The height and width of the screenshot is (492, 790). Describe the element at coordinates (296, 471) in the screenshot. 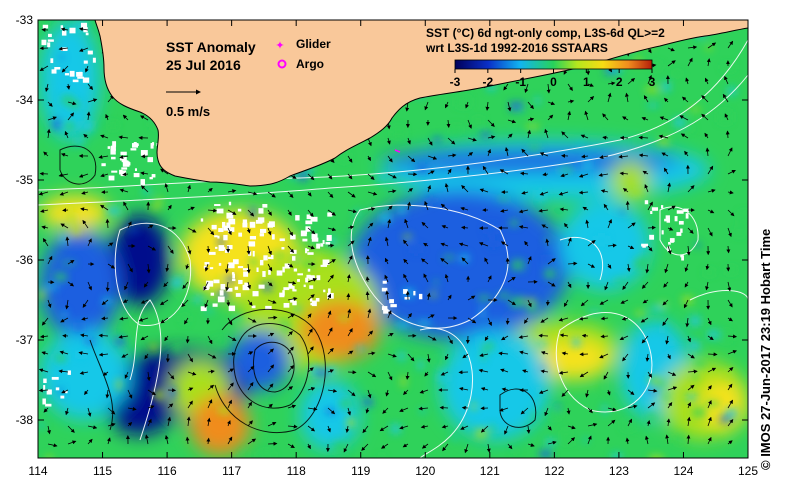

I see `x-tick-label: 118` at that location.